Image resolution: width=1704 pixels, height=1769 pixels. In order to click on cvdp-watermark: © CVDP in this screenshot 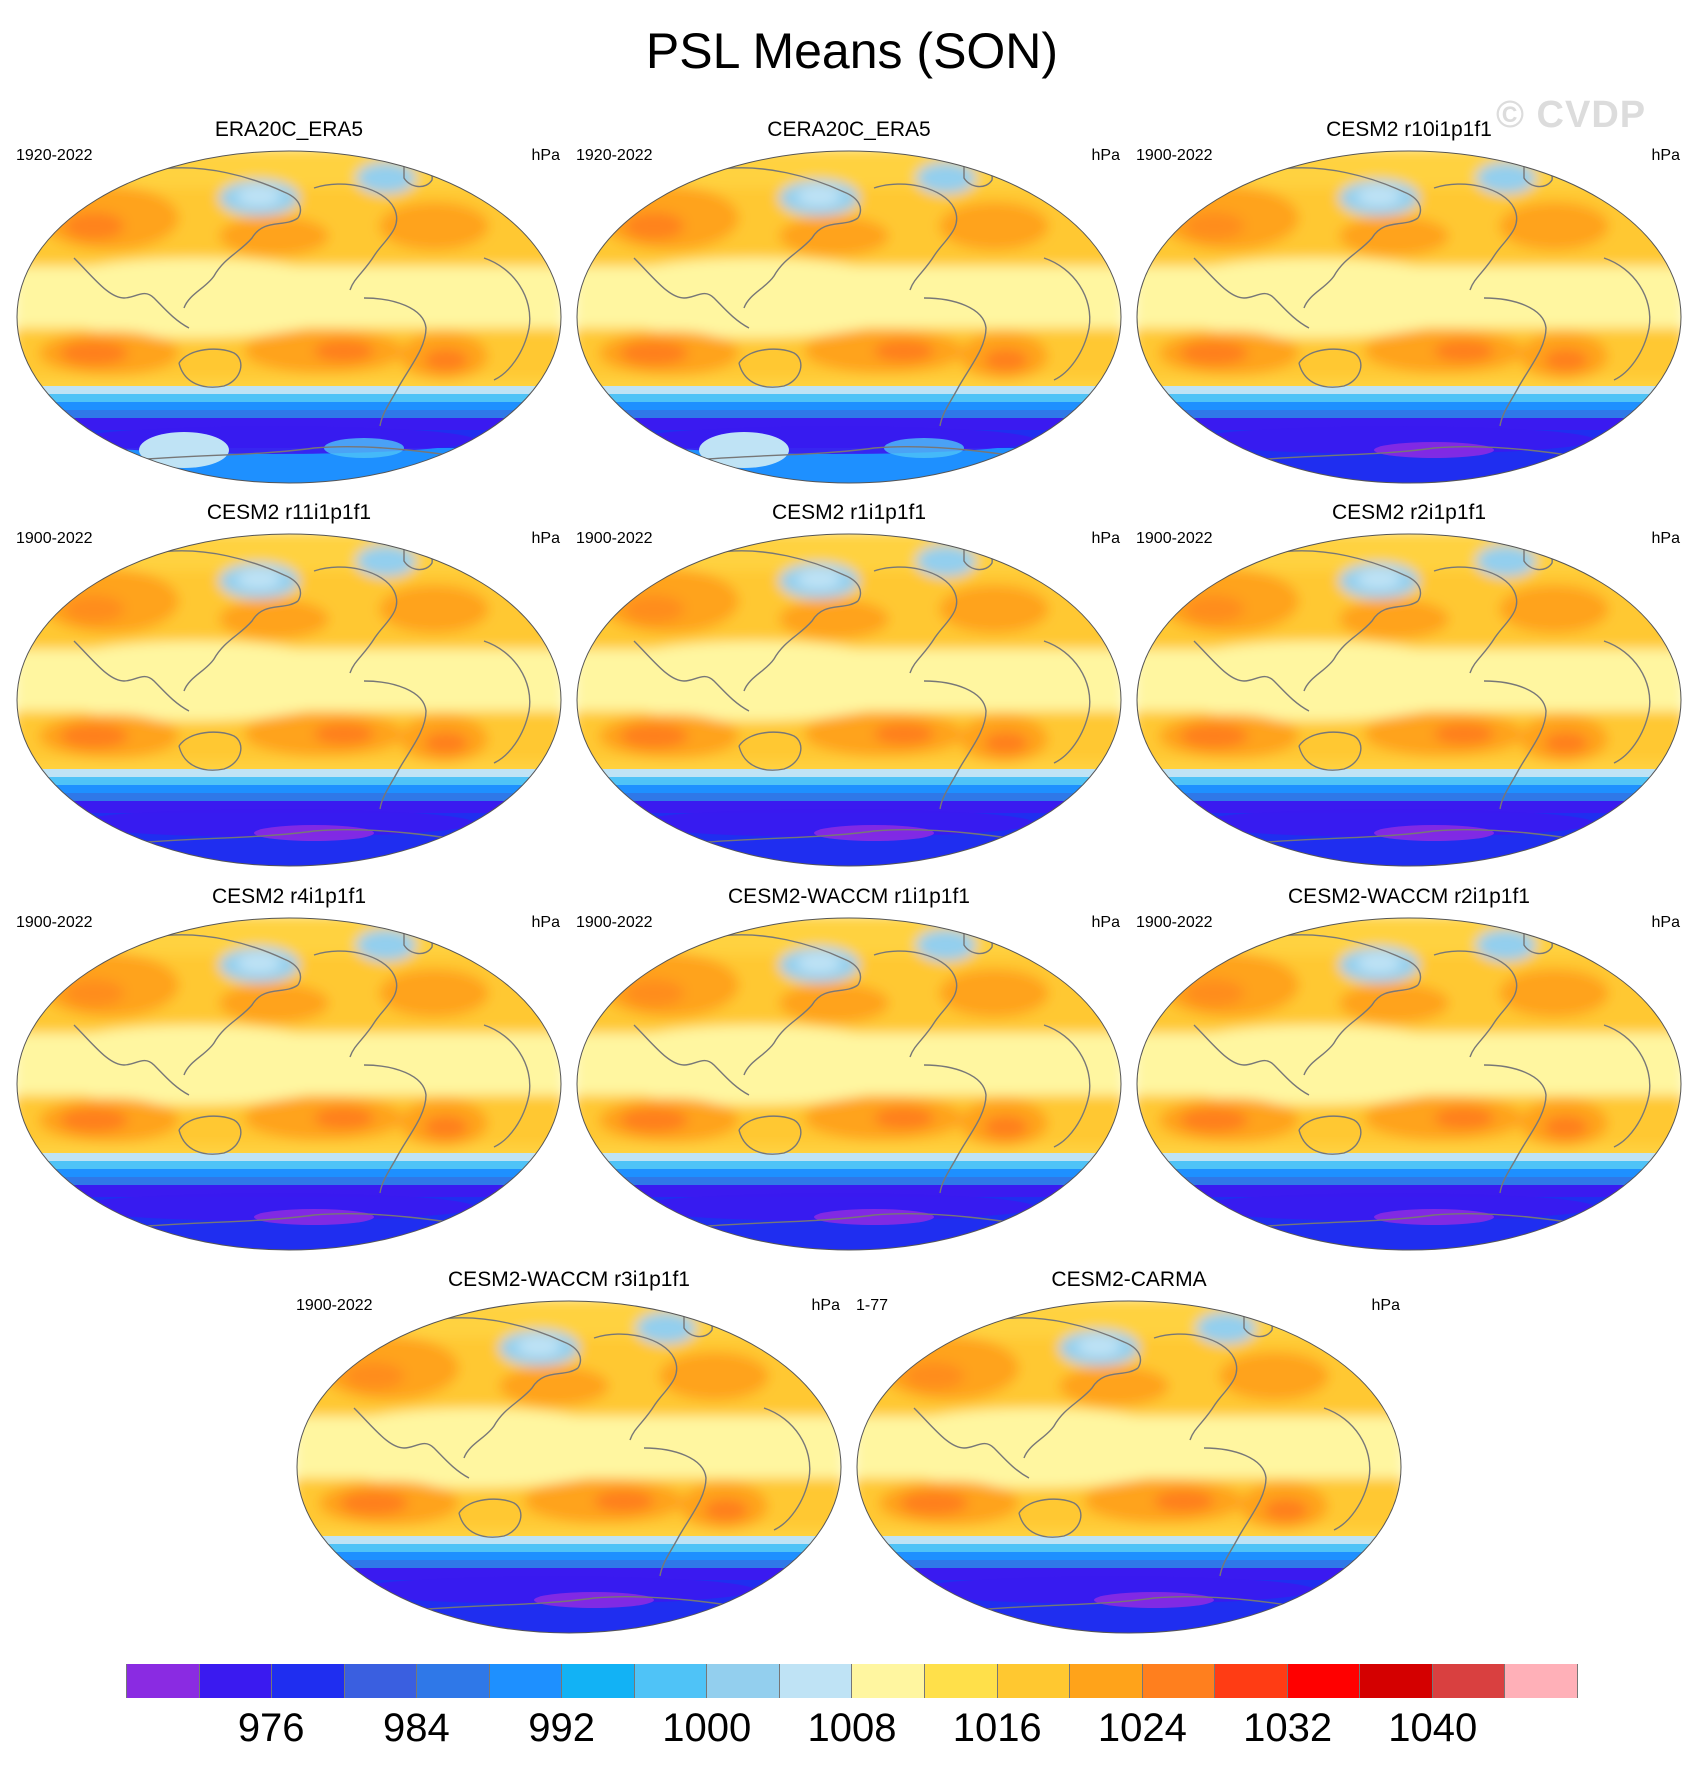, I will do `click(1571, 115)`.